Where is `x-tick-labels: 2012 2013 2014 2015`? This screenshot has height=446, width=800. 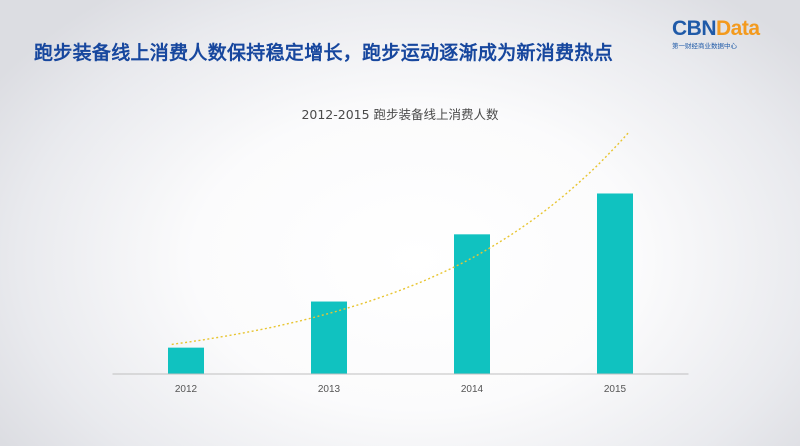 x-tick-labels: 2012 2013 2014 2015 is located at coordinates (401, 389).